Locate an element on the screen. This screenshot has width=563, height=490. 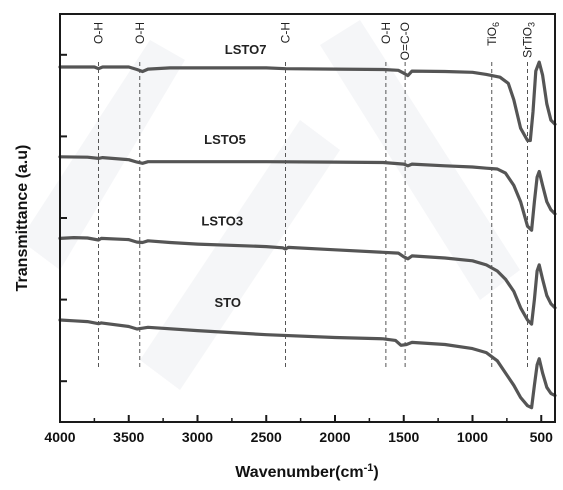
x-tick-label: 2000 is located at coordinates (334, 437).